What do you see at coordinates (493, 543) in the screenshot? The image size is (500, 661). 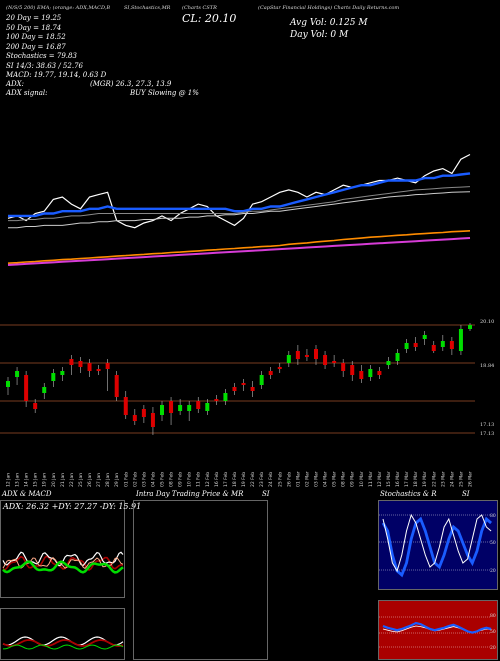 I see `stoch-tick-50: 50` at bounding box center [493, 543].